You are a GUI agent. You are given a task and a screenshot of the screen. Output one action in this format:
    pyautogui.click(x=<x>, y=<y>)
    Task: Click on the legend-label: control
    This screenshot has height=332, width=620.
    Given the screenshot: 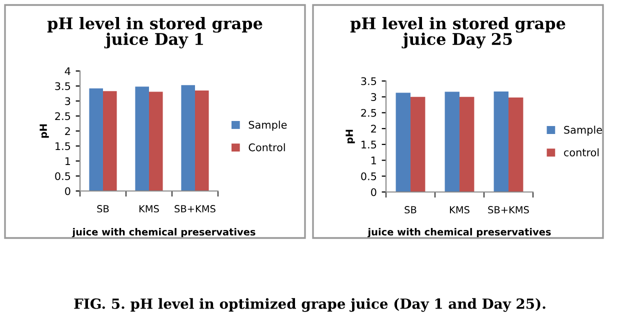 What is the action you would take?
    pyautogui.click(x=581, y=152)
    